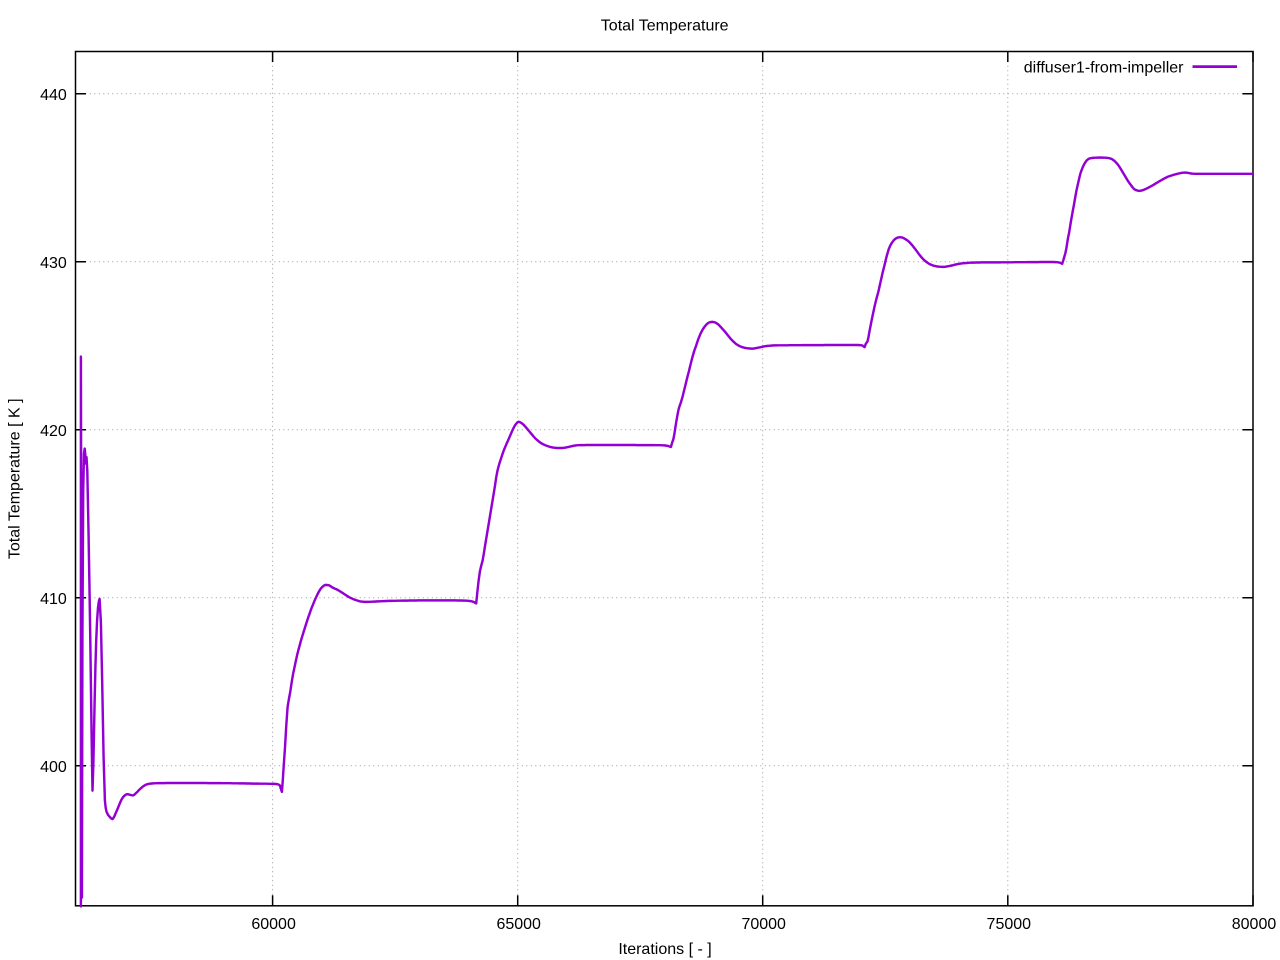  I want to click on svg-text: 410, so click(53, 599).